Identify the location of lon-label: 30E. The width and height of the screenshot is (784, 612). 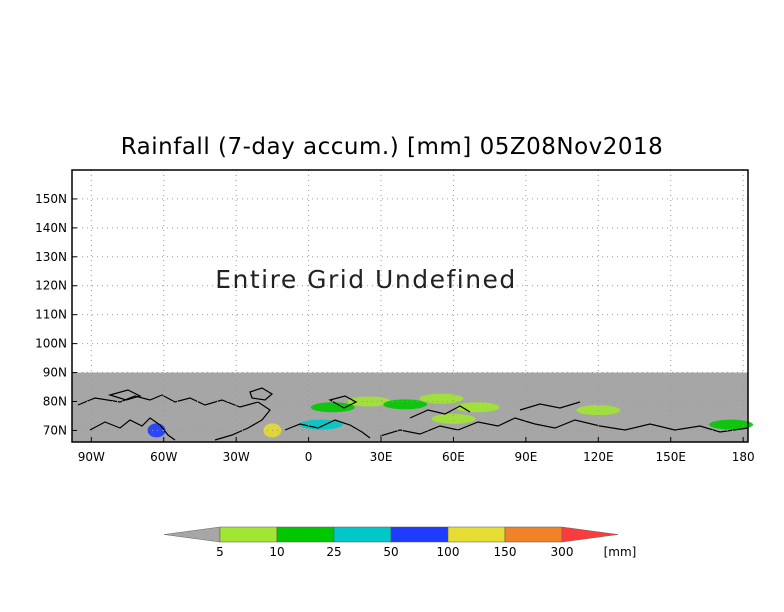
(381, 457).